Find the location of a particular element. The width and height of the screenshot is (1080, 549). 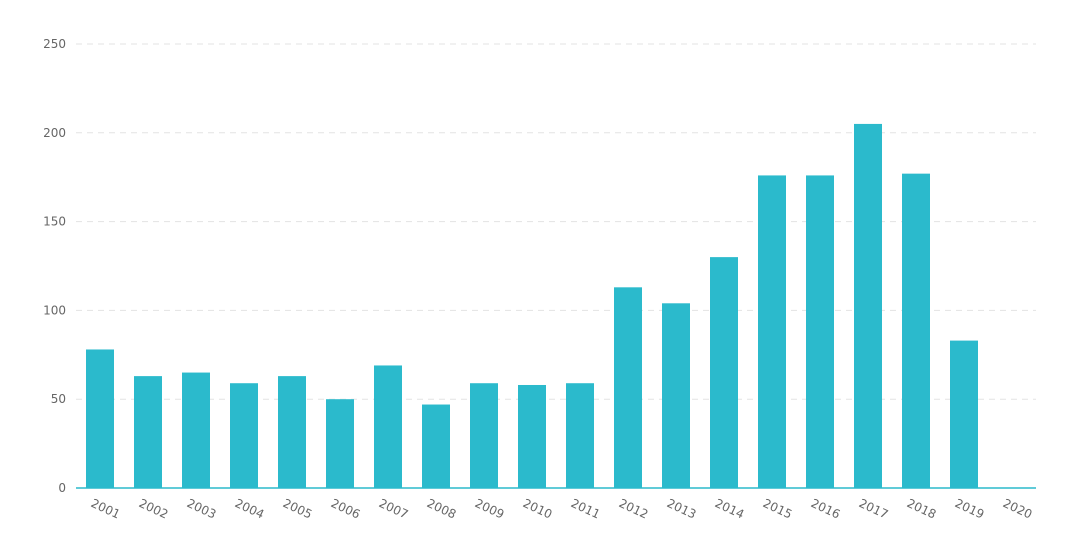

x-tick-label: 2018 is located at coordinates (922, 509).